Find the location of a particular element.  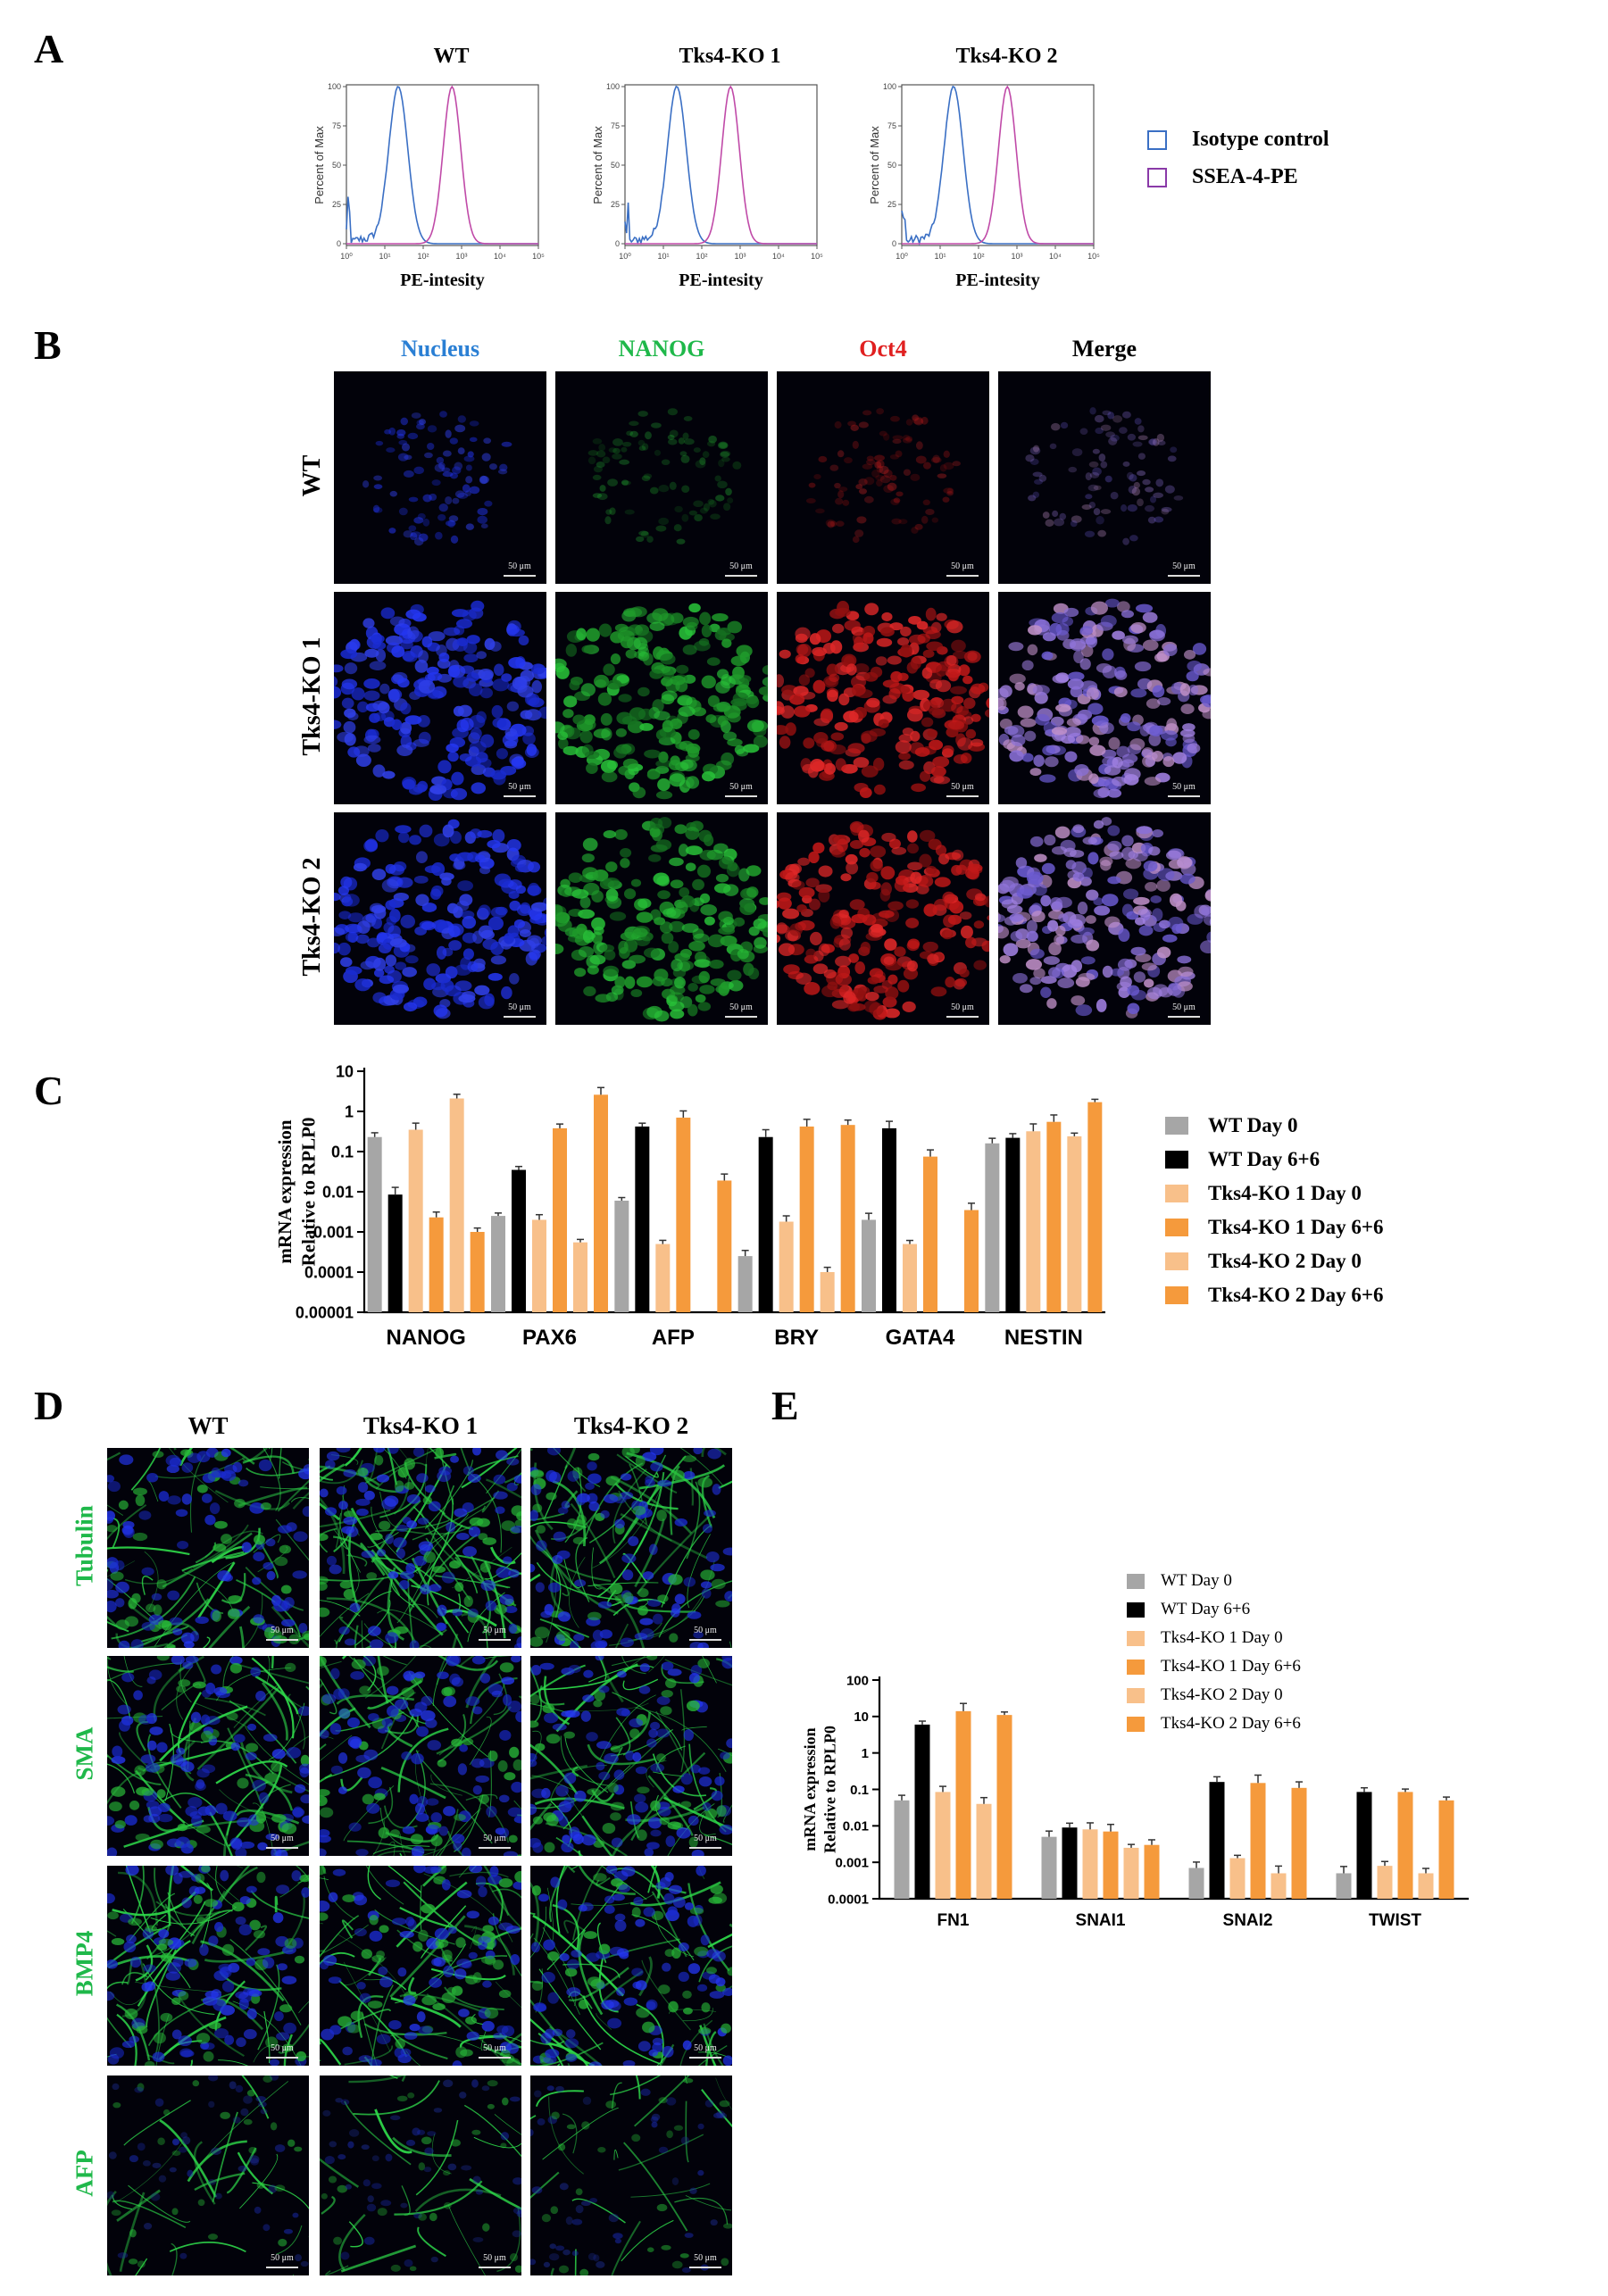

ssea4-pe-curve is located at coordinates (998, 165).